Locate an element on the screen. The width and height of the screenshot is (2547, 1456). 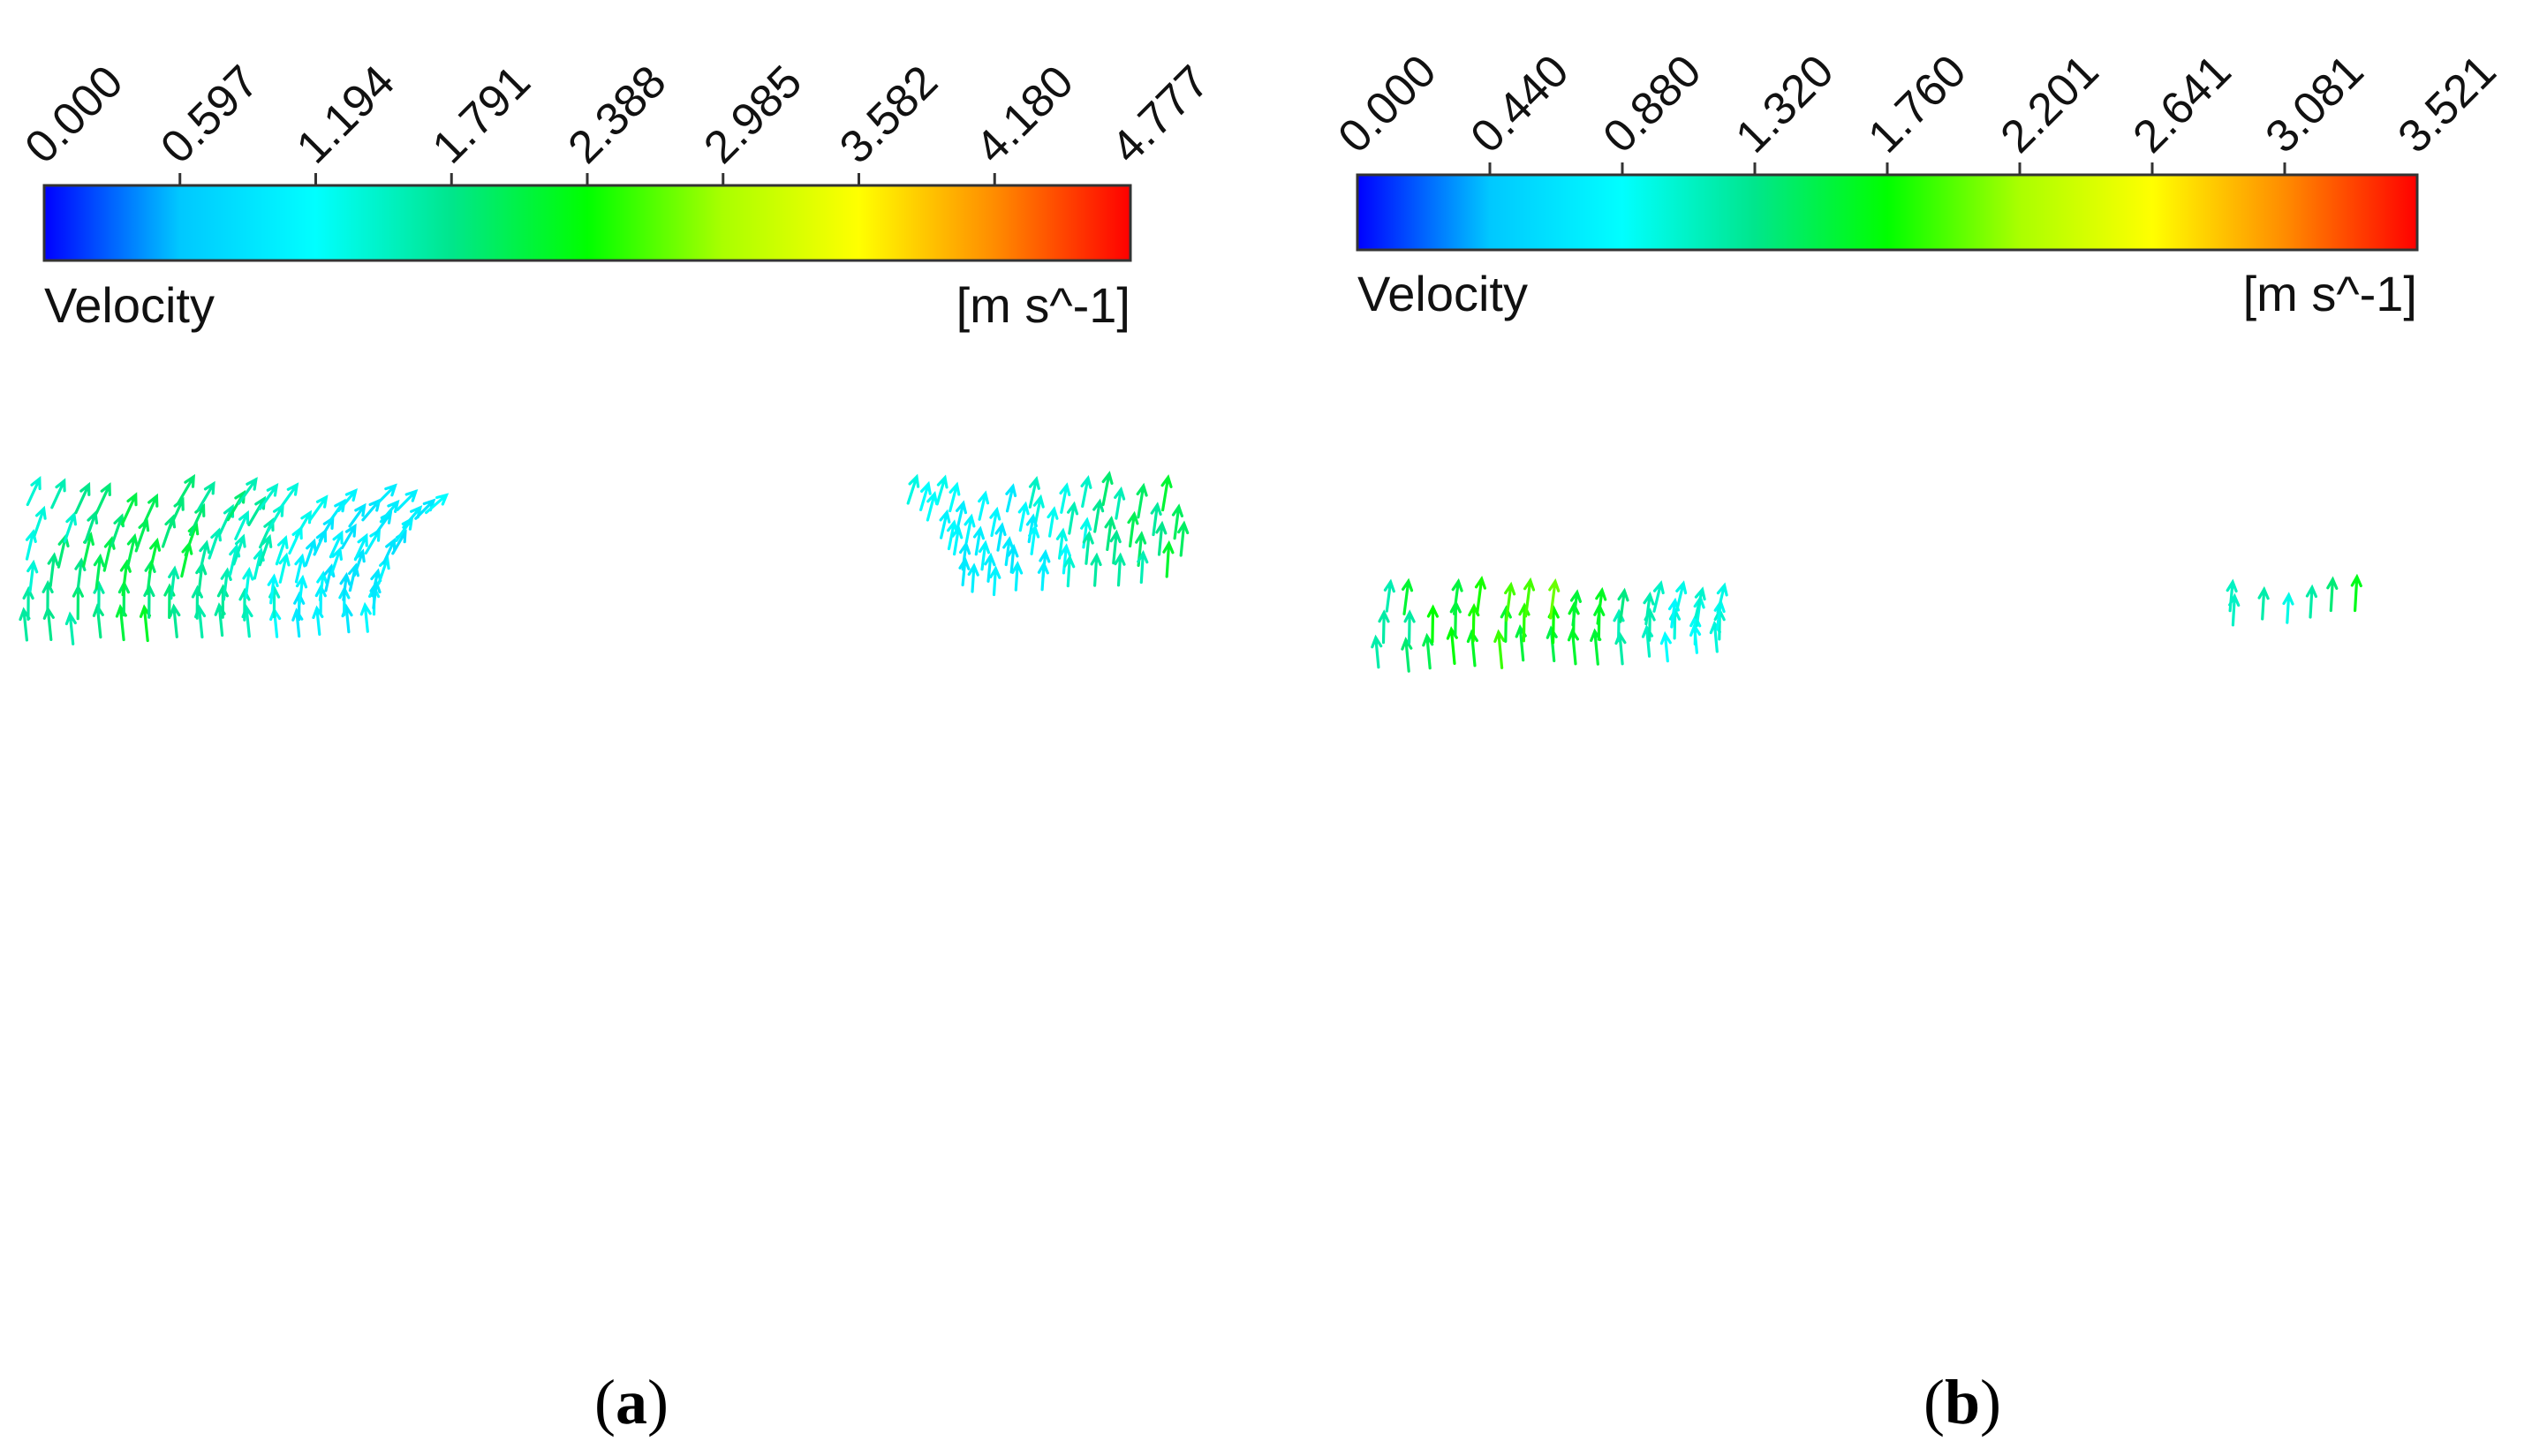
vector-field-b is located at coordinates (1866, 623).